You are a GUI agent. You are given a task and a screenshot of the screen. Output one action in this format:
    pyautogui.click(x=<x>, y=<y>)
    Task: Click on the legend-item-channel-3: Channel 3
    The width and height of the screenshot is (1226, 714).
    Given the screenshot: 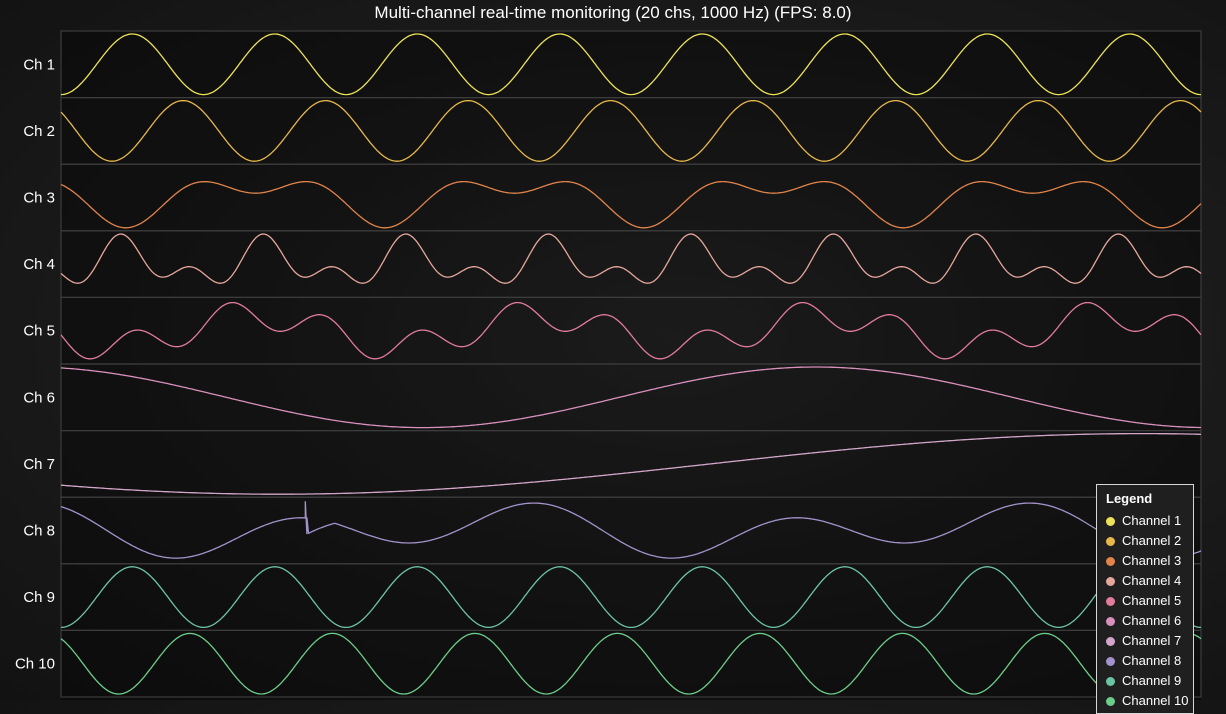 What is the action you would take?
    pyautogui.click(x=1145, y=561)
    